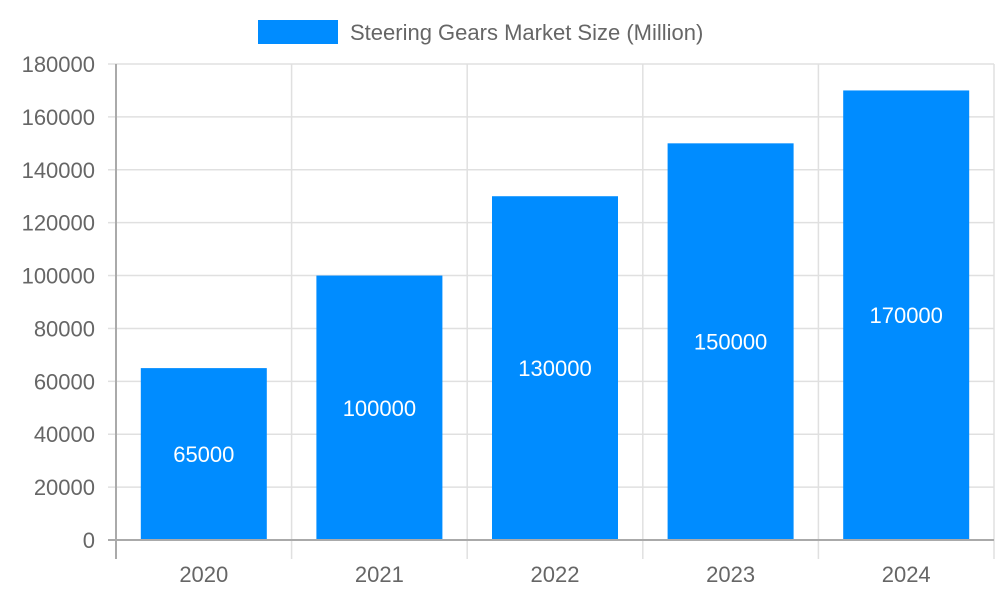 This screenshot has height=605, width=1000. Describe the element at coordinates (58, 276) in the screenshot. I see `y-tick-label: 100000` at that location.